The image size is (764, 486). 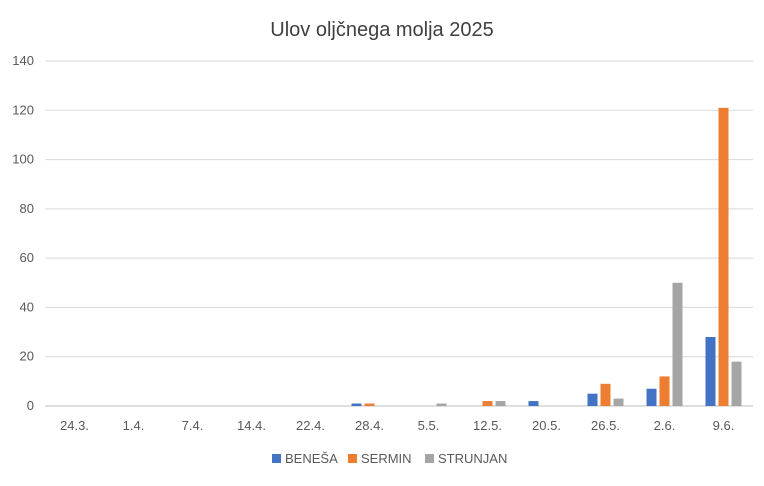 What do you see at coordinates (134, 425) in the screenshot?
I see `x-tick-label: 1.4.` at bounding box center [134, 425].